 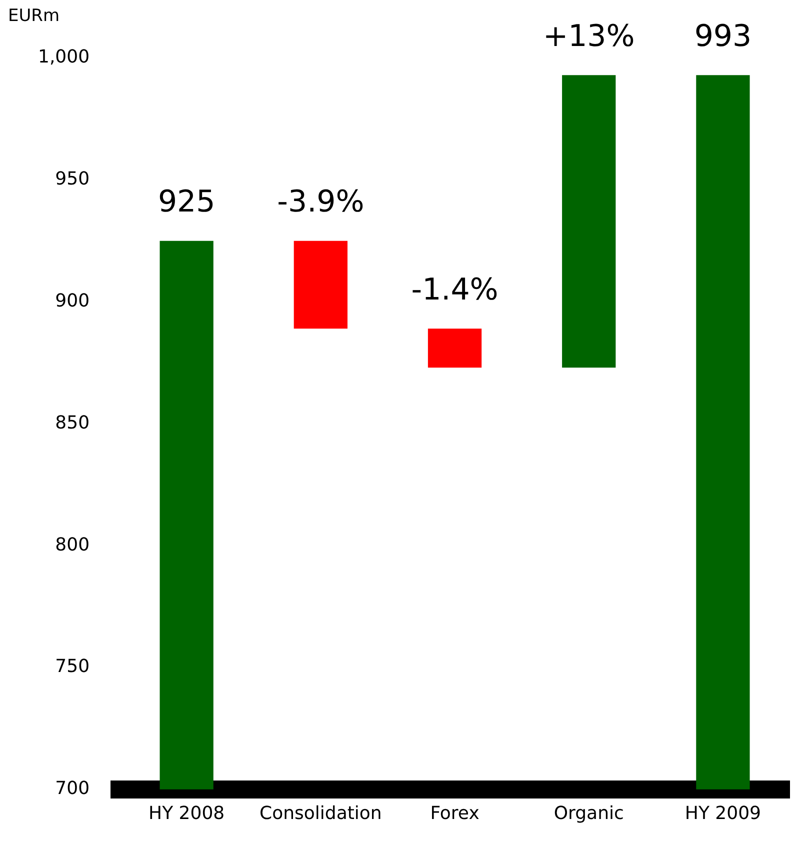 I want to click on y-axis-title: EURm, so click(x=34, y=16).